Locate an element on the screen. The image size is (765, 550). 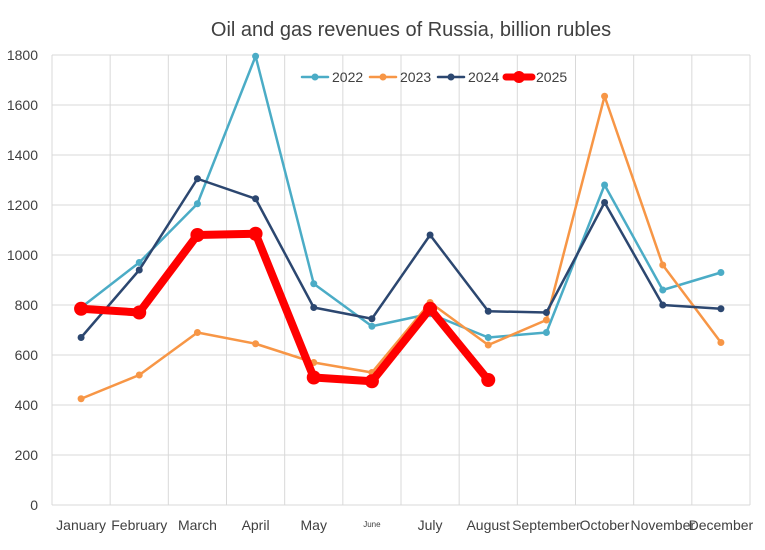
y-tick-label: 1000 is located at coordinates (22, 255).